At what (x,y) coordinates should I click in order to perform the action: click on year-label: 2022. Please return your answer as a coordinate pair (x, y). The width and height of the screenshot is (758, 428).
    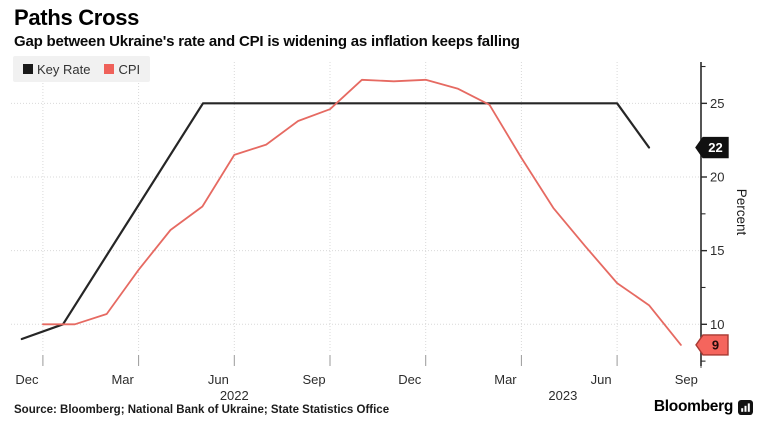
    Looking at the image, I should click on (234, 395).